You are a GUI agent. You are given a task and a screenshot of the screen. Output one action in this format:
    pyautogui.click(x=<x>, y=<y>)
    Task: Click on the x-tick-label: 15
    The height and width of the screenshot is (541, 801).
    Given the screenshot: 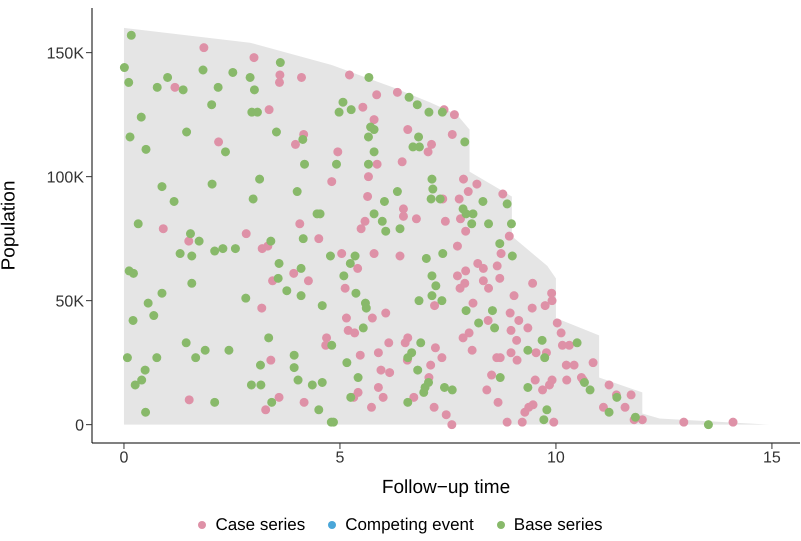 What is the action you would take?
    pyautogui.click(x=772, y=457)
    